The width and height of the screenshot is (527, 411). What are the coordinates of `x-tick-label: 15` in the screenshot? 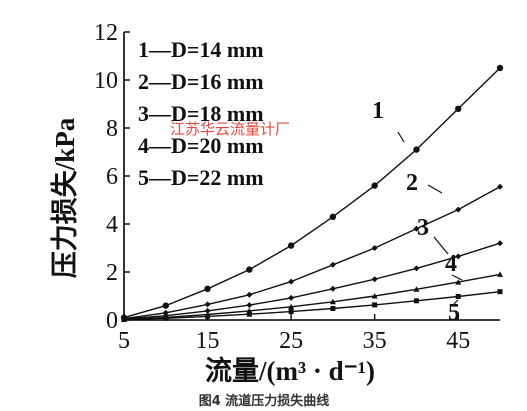 It's located at (208, 341).